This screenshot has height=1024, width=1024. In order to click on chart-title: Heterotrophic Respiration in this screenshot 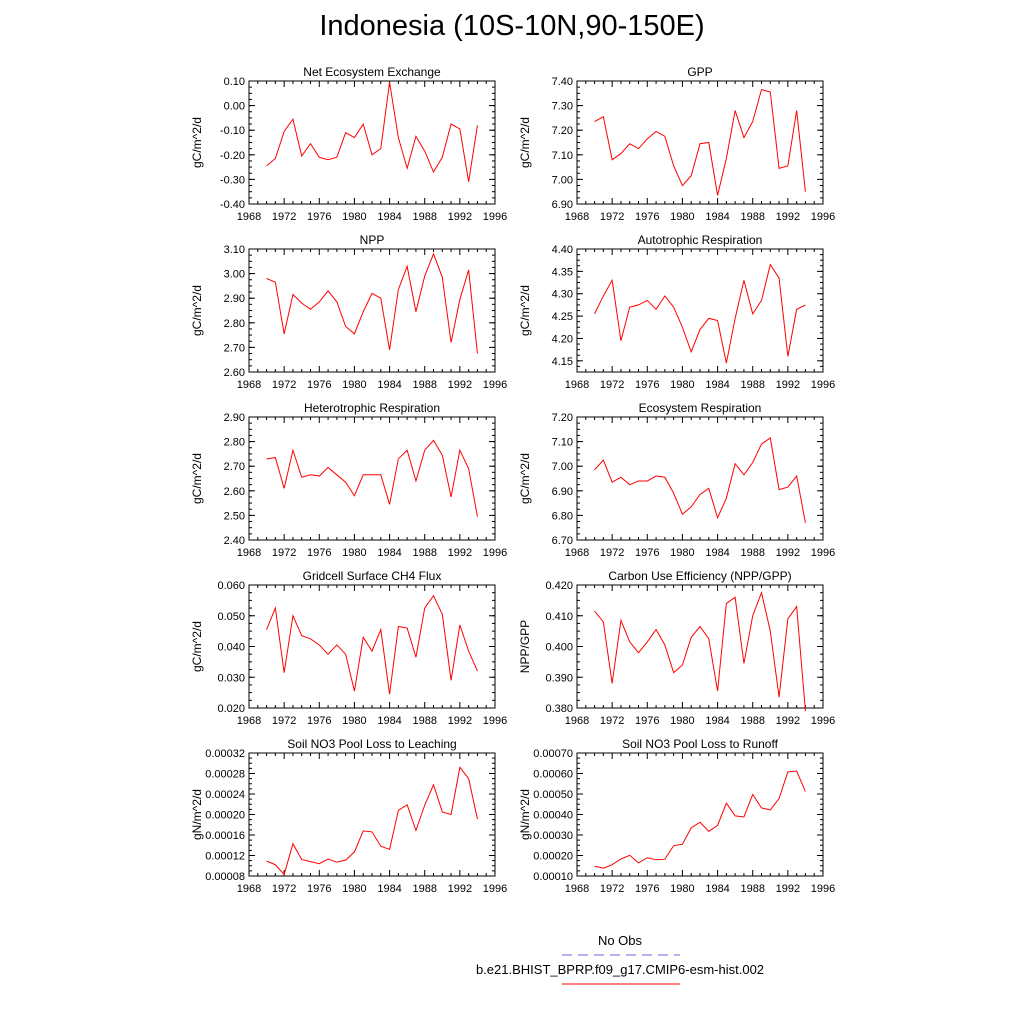, I will do `click(372, 408)`.